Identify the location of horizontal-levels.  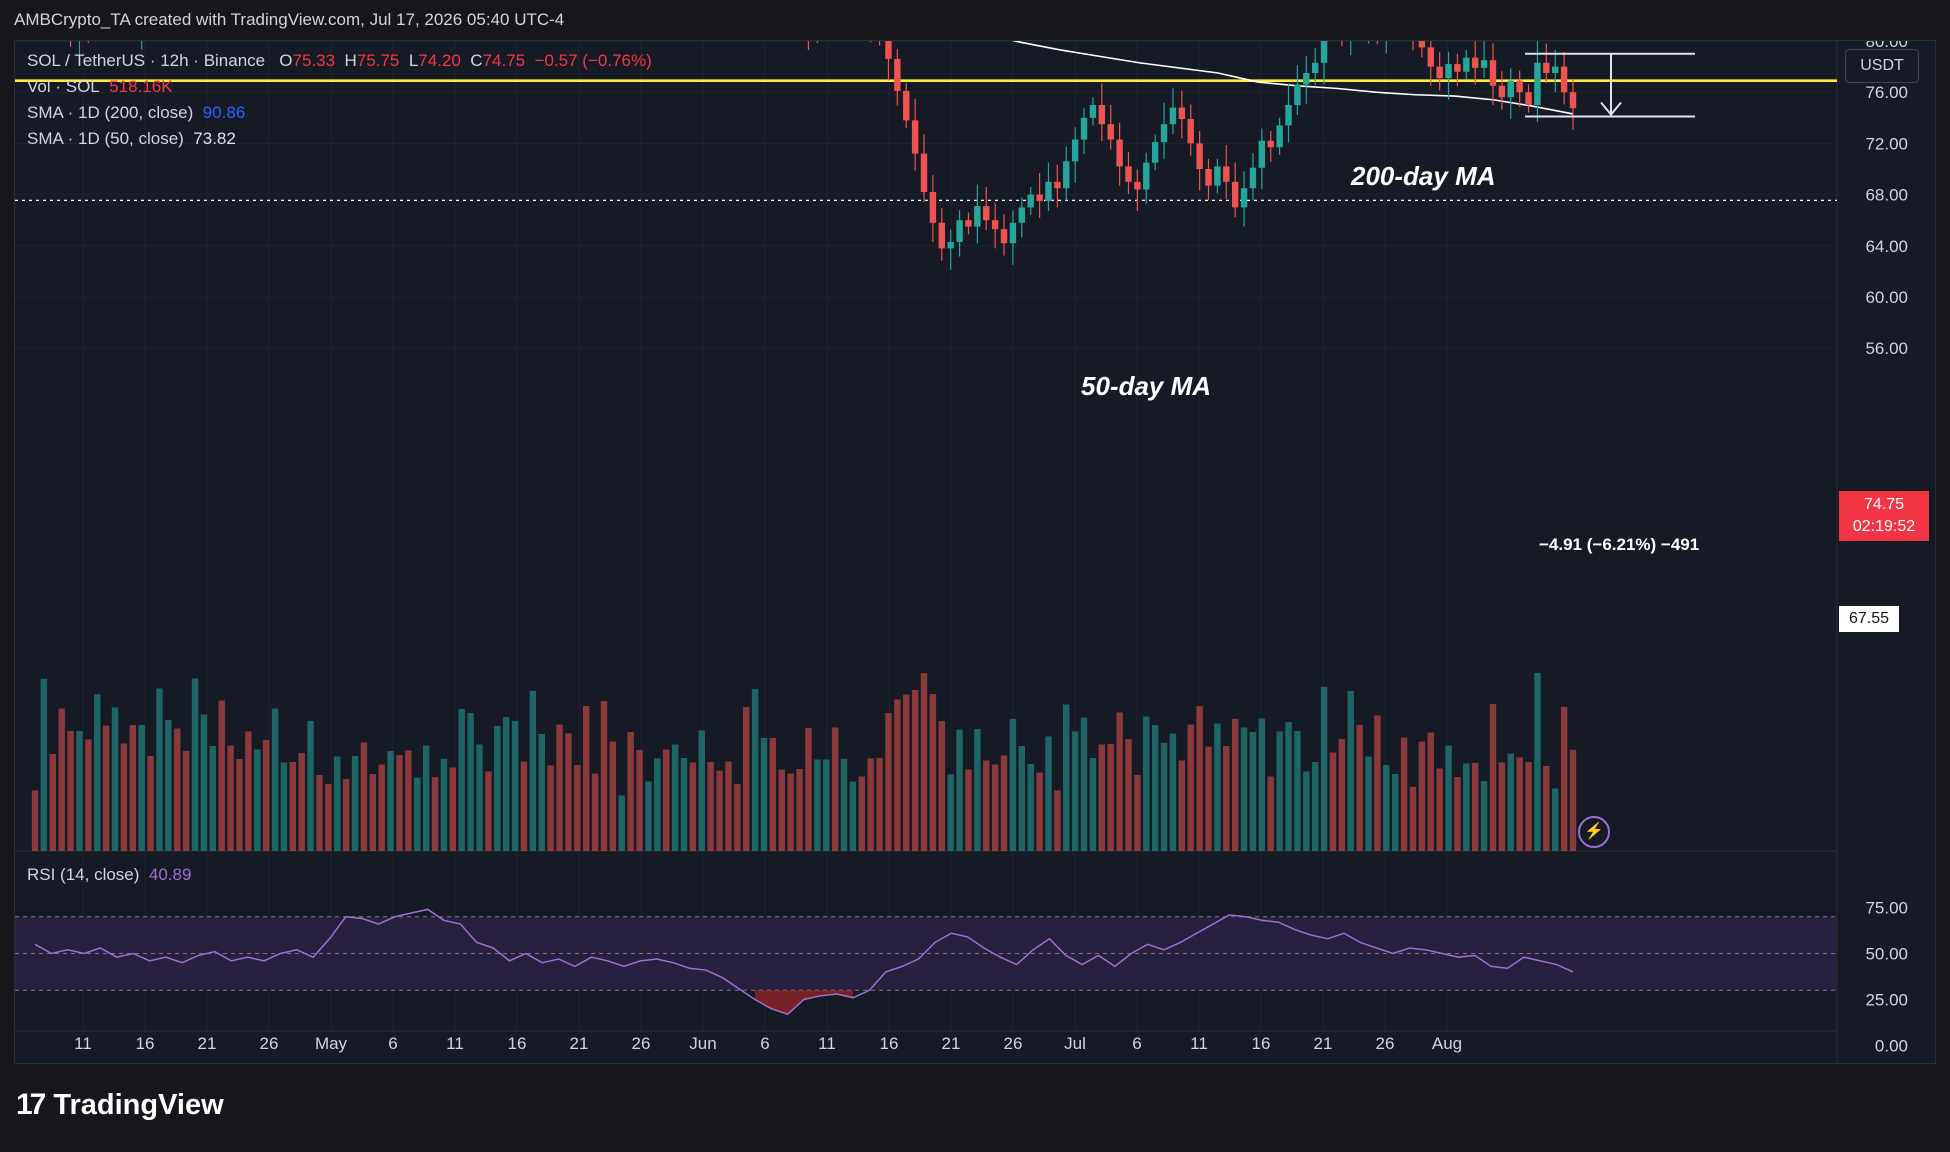
(926, 121).